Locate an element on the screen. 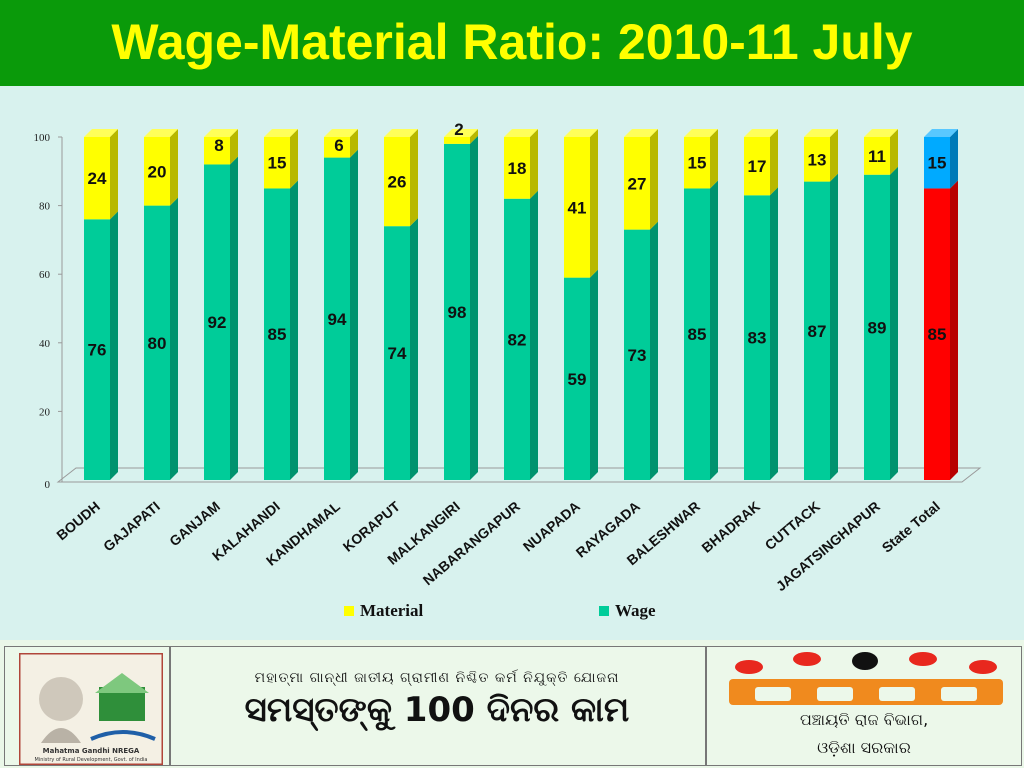 This screenshot has height=768, width=1024. data-label-material: 26 is located at coordinates (397, 182).